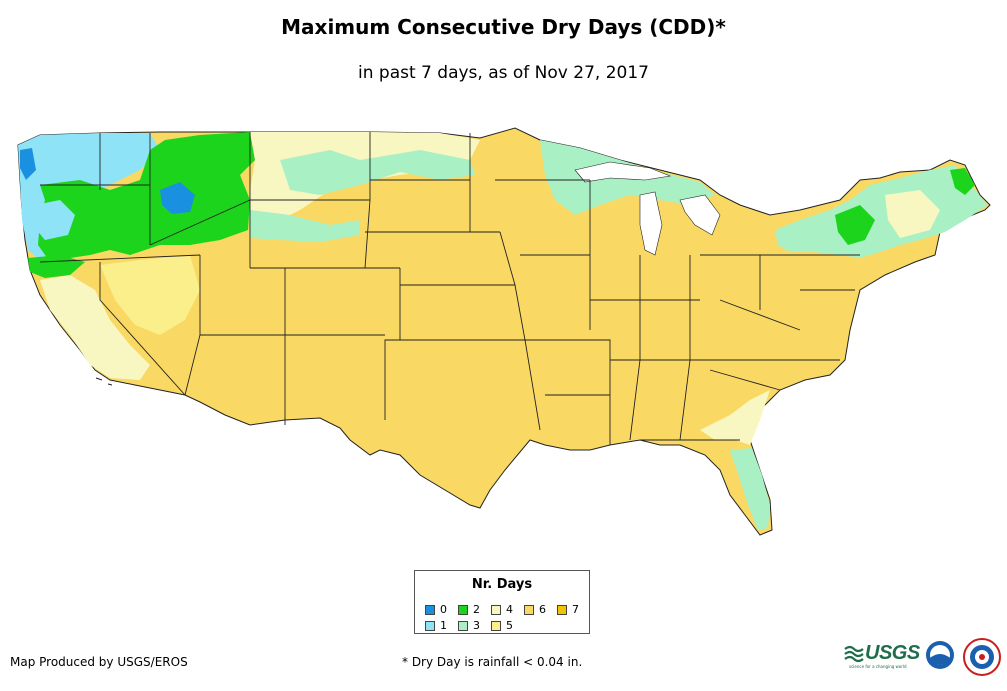 This screenshot has height=691, width=1007. What do you see at coordinates (476, 625) in the screenshot?
I see `legend-label: 3` at bounding box center [476, 625].